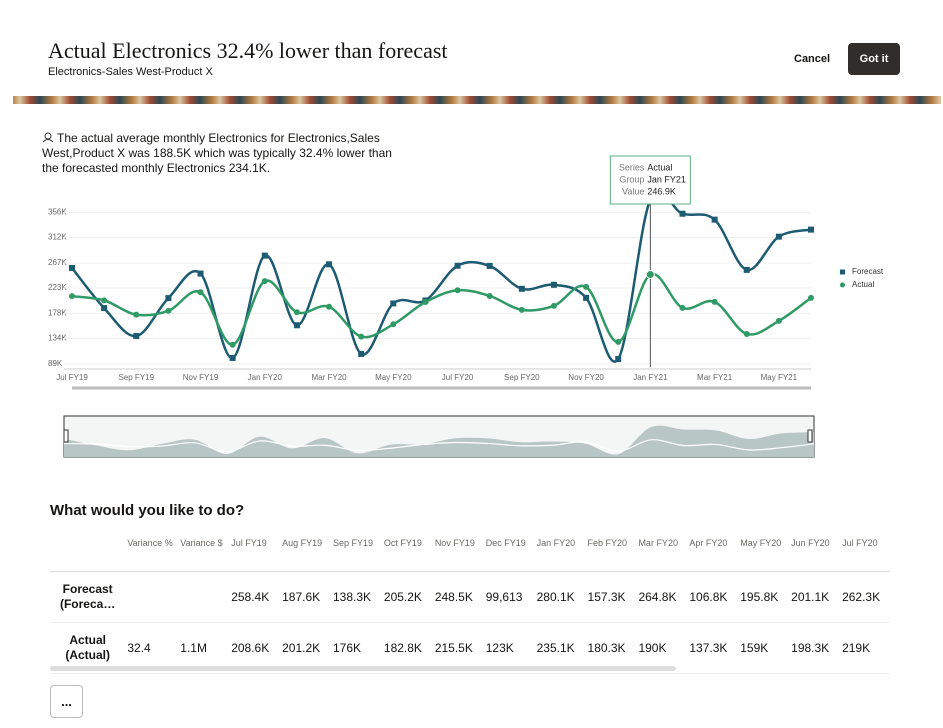 The width and height of the screenshot is (943, 728). I want to click on column-header: Mar FY20, so click(662, 553).